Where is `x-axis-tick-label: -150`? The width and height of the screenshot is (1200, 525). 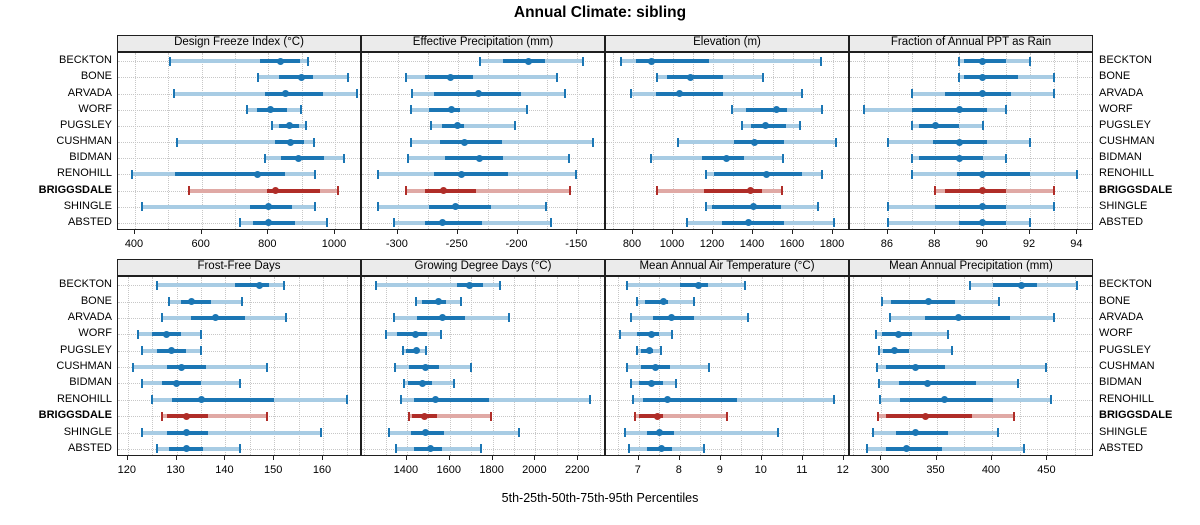
x-axis-tick-label: -150 is located at coordinates (576, 244).